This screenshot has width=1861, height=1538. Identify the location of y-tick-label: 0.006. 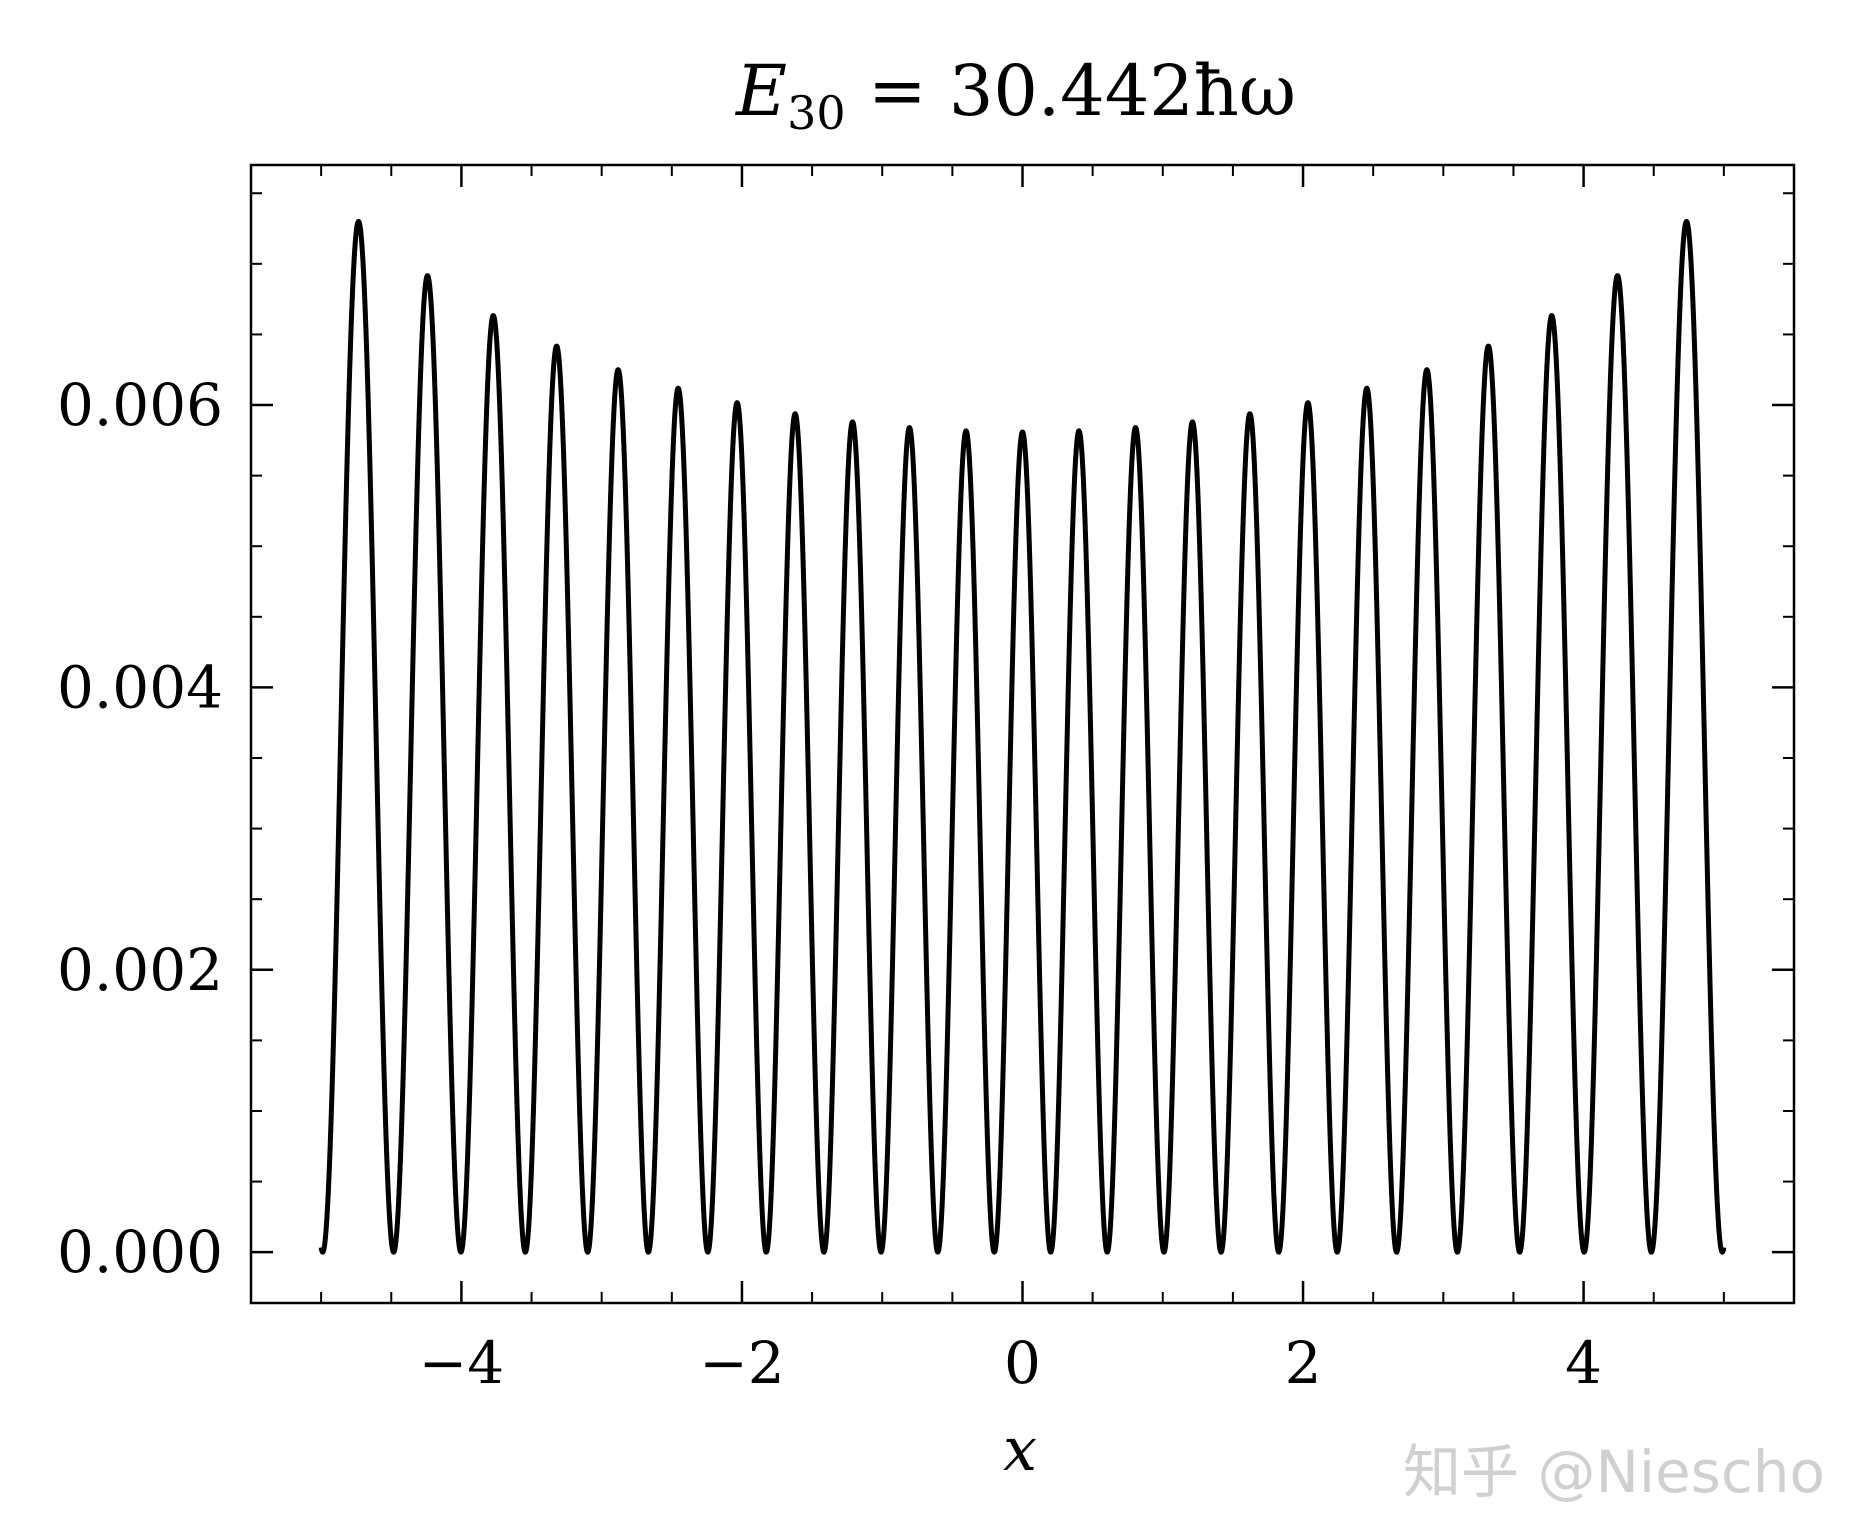
(140, 405).